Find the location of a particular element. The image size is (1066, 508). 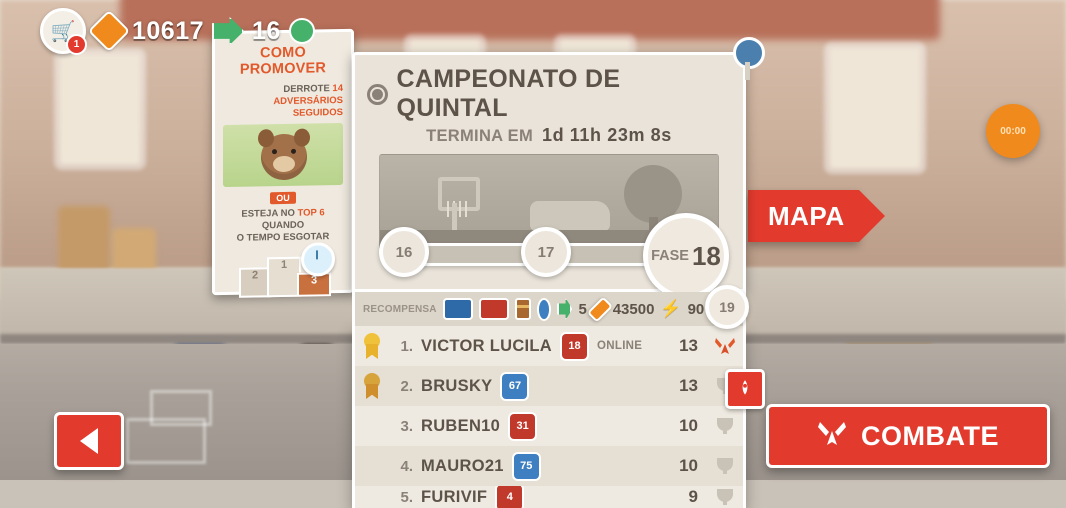

row-player-name: BRUSKY is located at coordinates (457, 385).